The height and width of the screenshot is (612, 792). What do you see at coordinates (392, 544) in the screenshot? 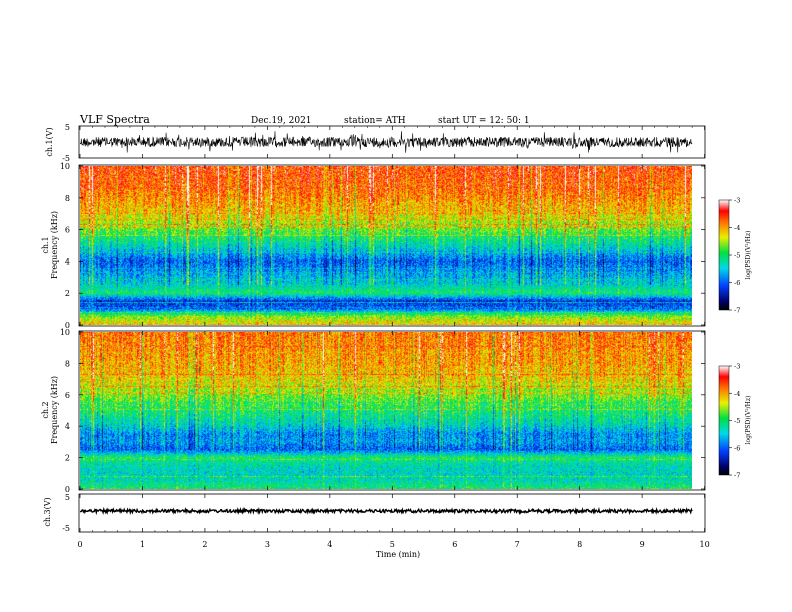
I see `x-tick-label-5: 5` at bounding box center [392, 544].